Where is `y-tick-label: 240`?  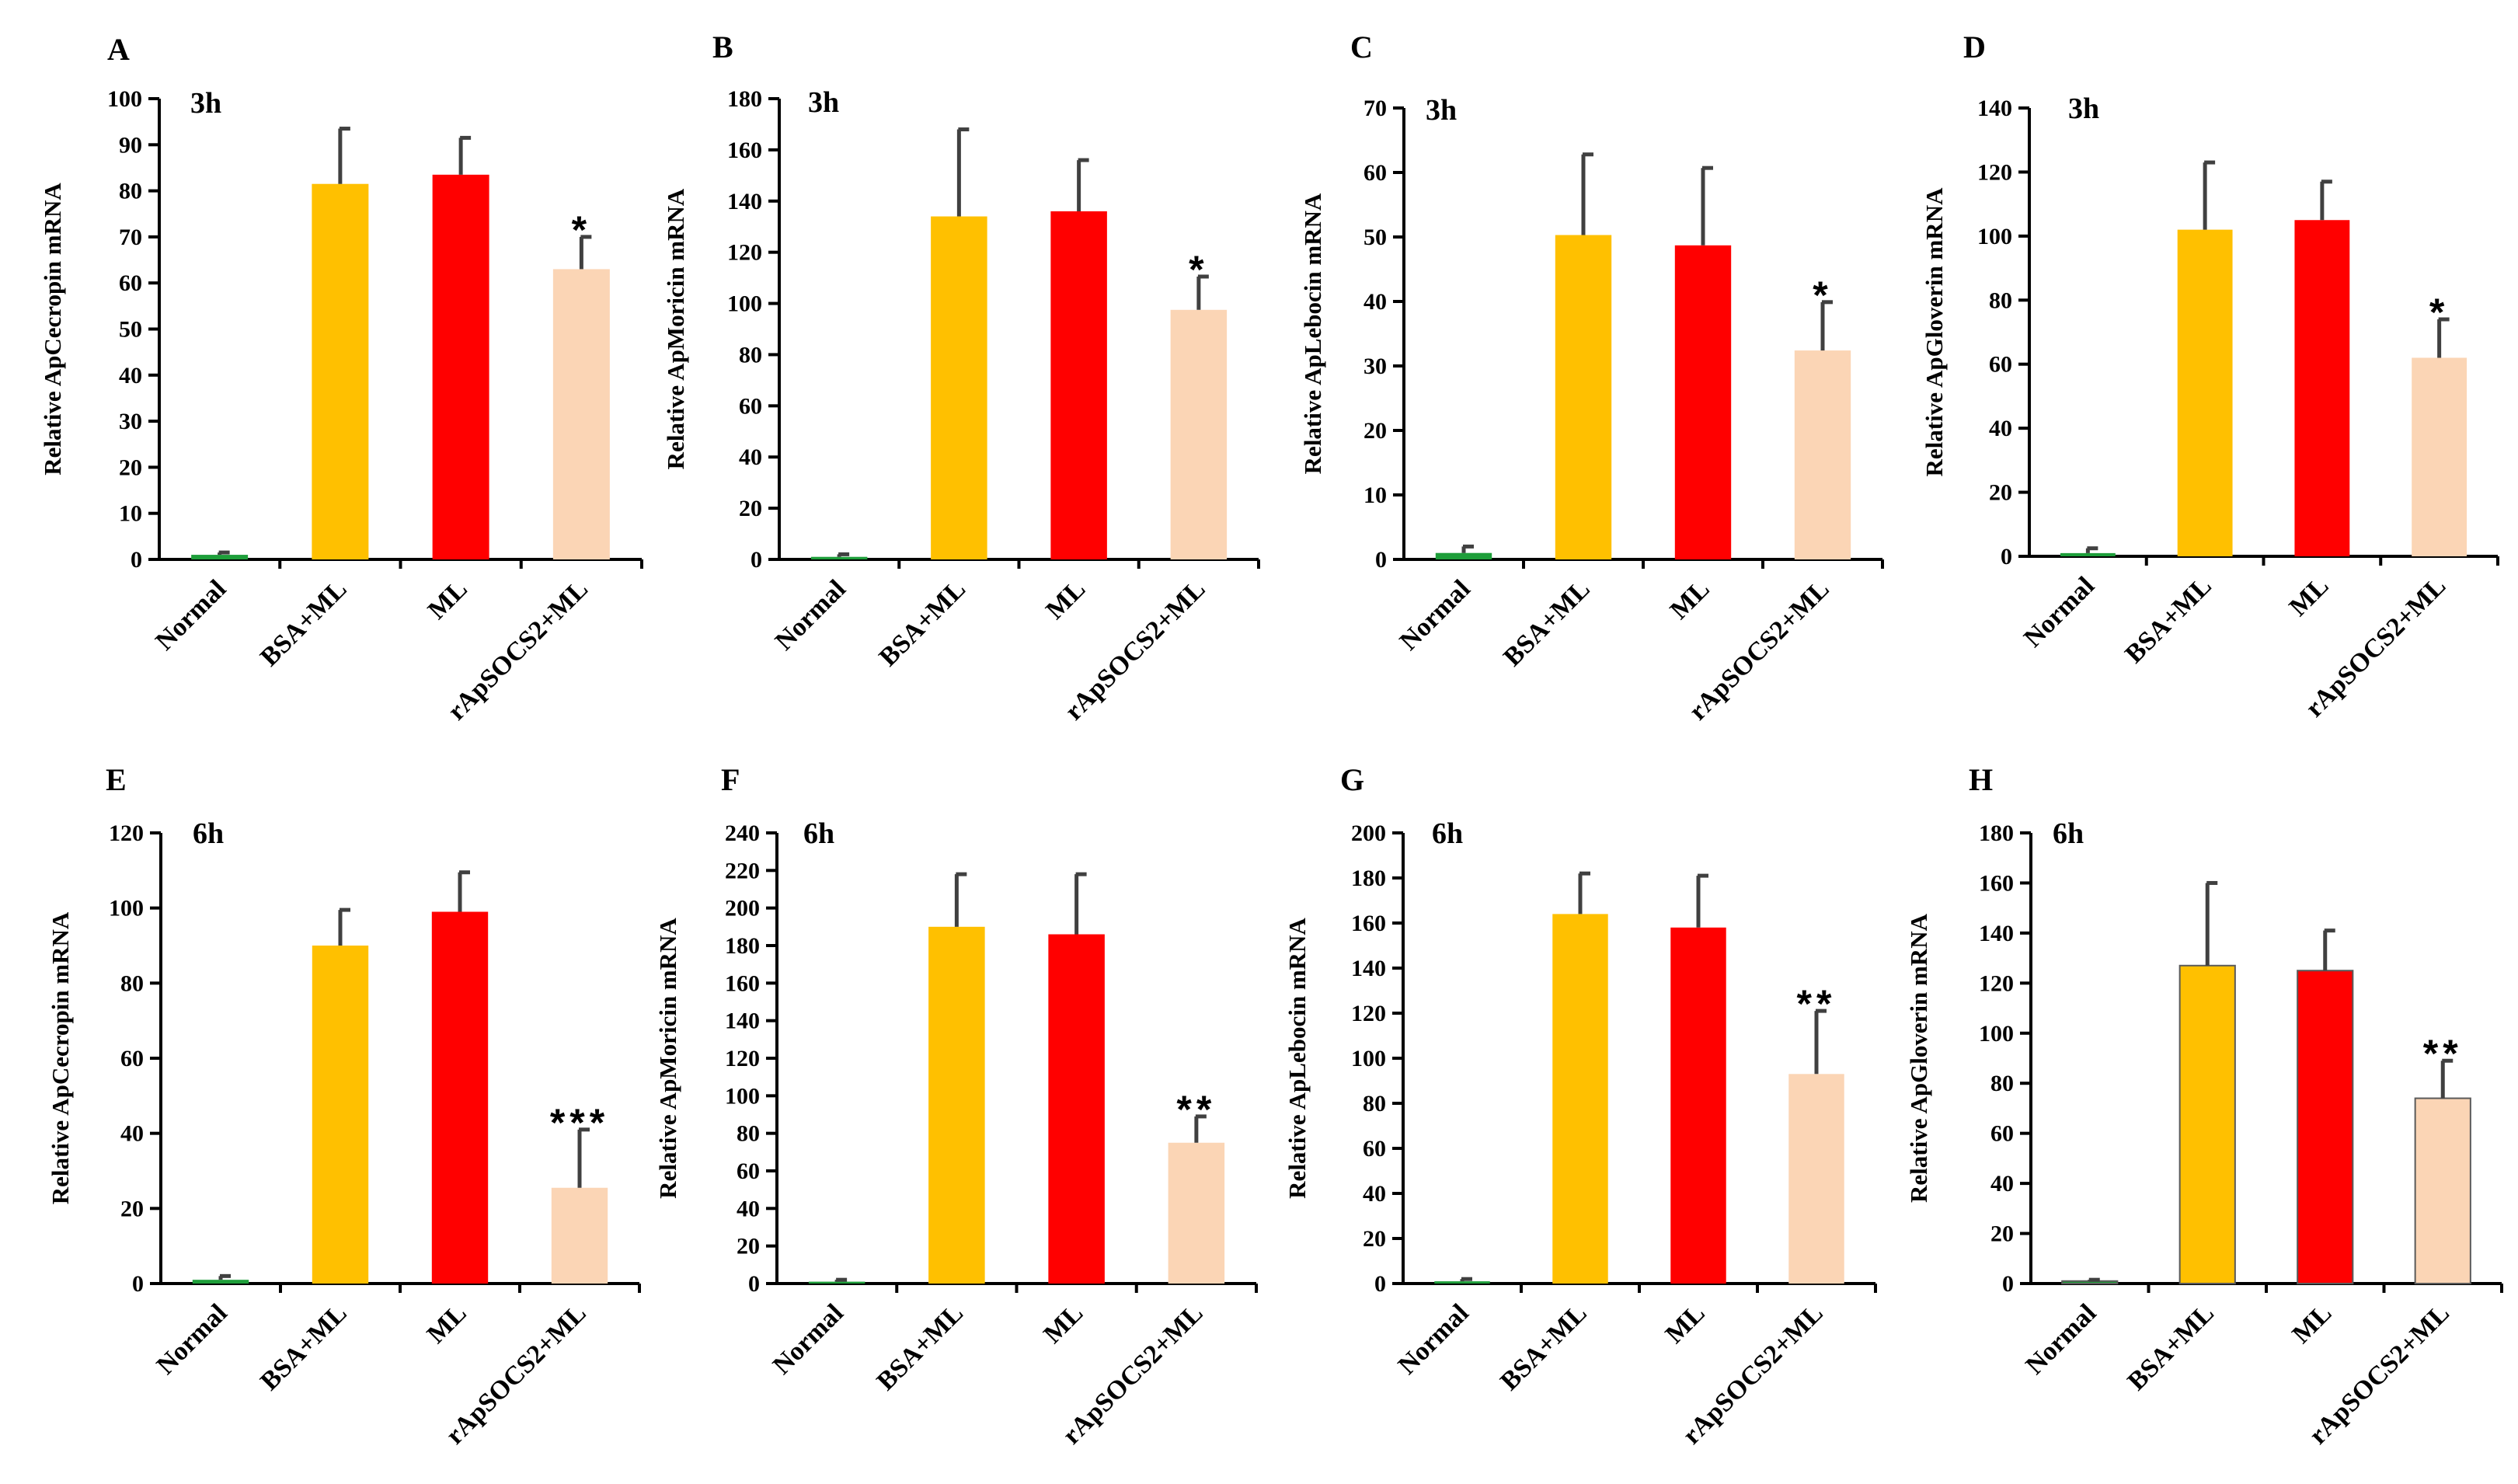 y-tick-label: 240 is located at coordinates (742, 833).